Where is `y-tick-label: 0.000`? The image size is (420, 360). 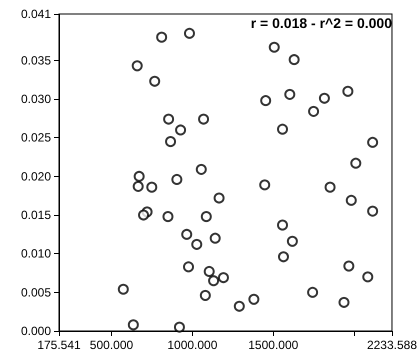
y-tick-label: 0.000 is located at coordinates (36, 331).